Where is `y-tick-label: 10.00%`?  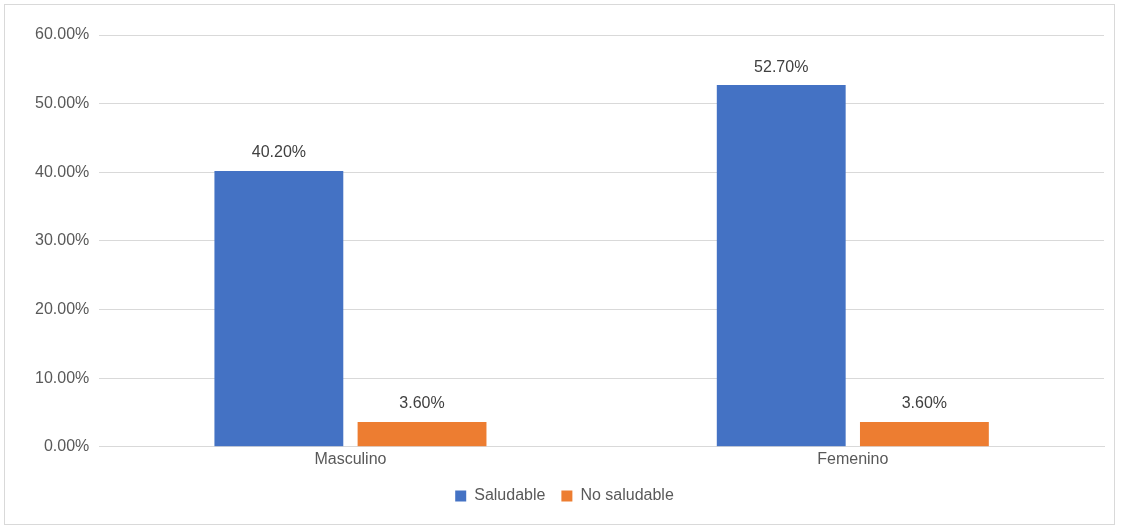 y-tick-label: 10.00% is located at coordinates (62, 377).